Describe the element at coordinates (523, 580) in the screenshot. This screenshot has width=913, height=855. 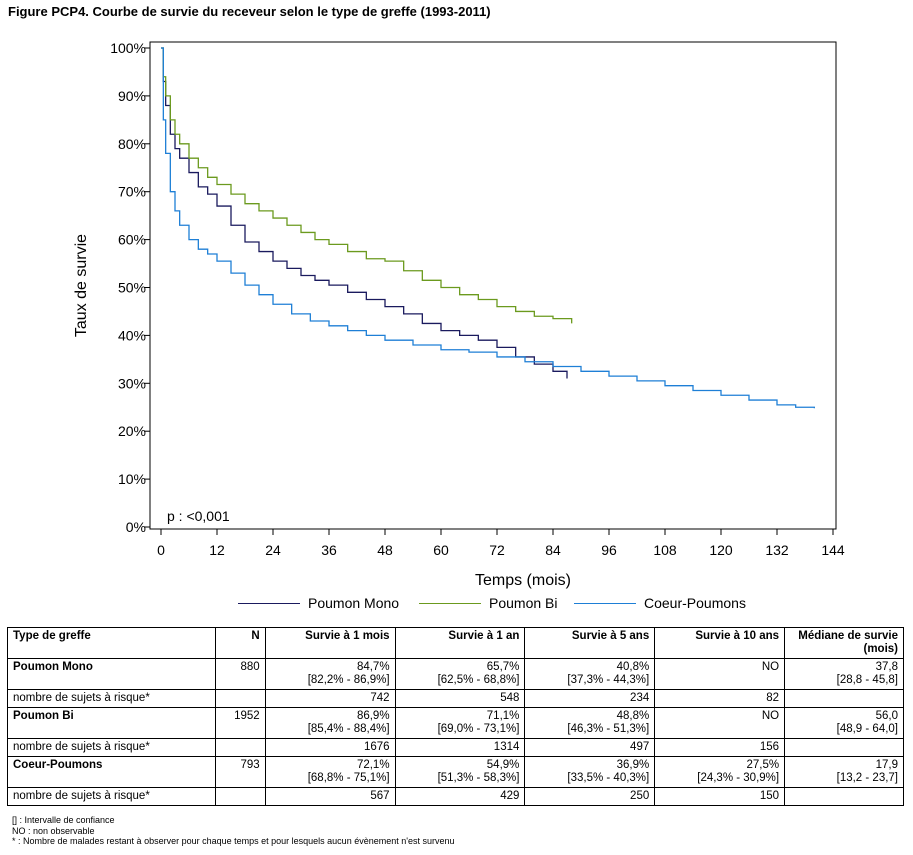
I see `x-axis-label: Temps (mois)` at that location.